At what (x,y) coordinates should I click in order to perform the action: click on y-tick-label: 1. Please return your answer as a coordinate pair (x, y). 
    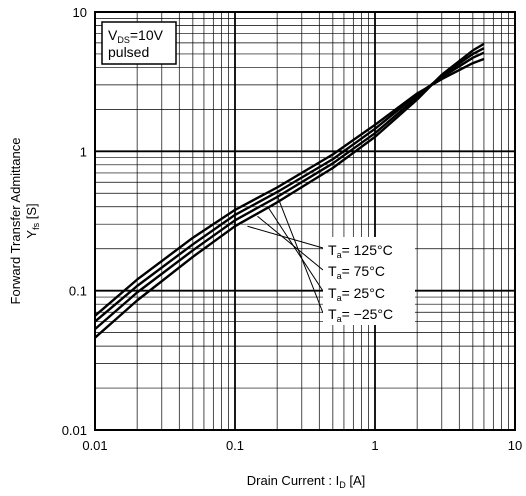
    Looking at the image, I should click on (83, 151).